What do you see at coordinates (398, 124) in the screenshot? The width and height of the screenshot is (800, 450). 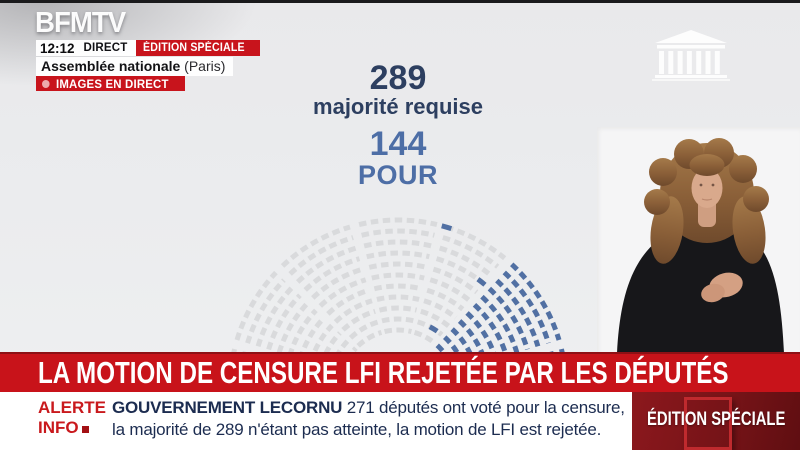 I see `vote-scoreboard: 289 majorité requise 144 POUR` at bounding box center [398, 124].